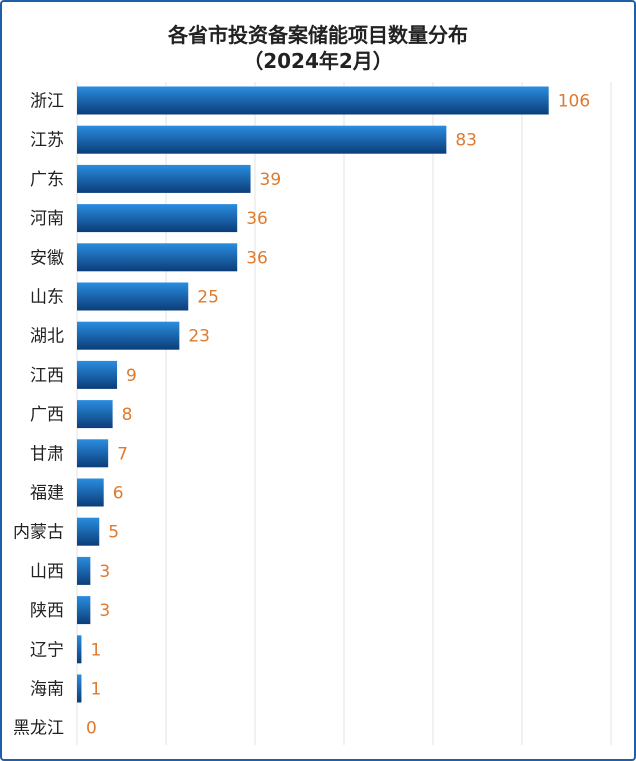 The width and height of the screenshot is (636, 761). Describe the element at coordinates (47, 337) in the screenshot. I see `category-label: 湖北` at that location.